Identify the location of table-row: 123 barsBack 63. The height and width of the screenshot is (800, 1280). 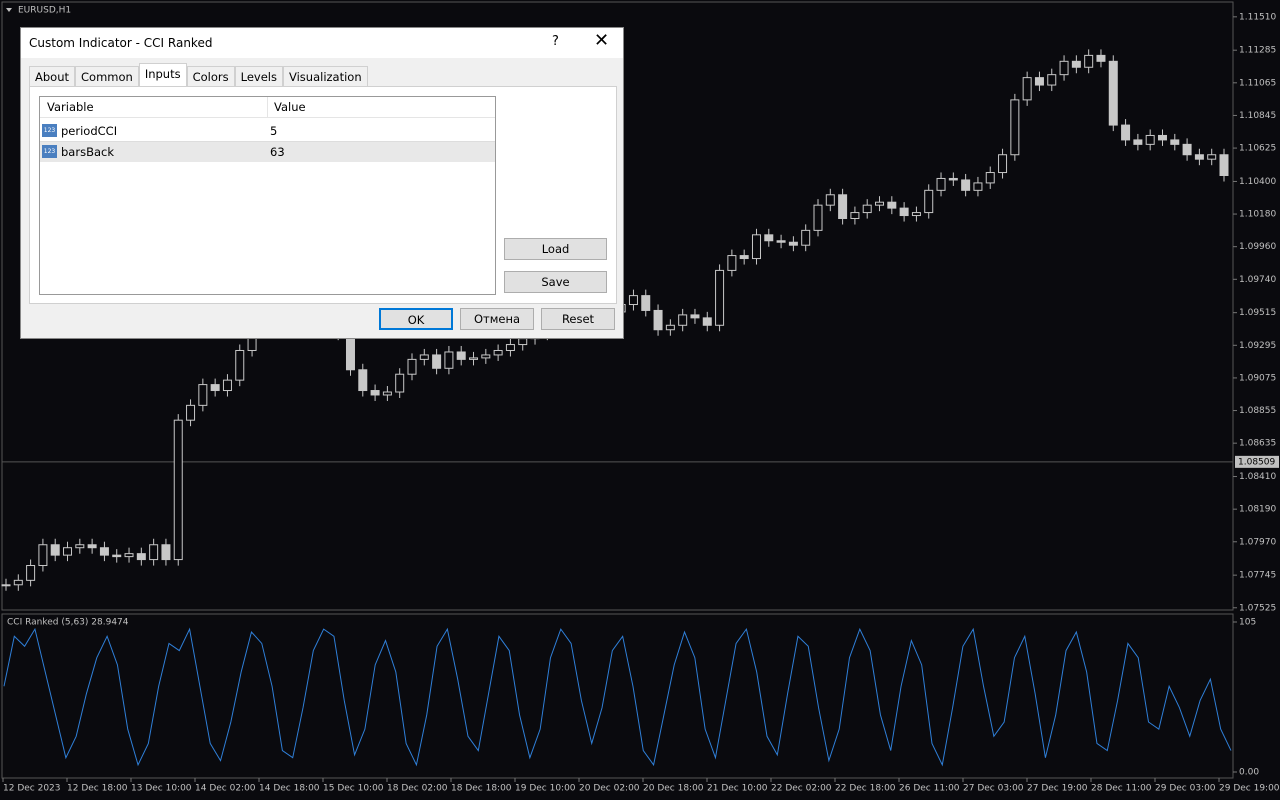
(267, 151).